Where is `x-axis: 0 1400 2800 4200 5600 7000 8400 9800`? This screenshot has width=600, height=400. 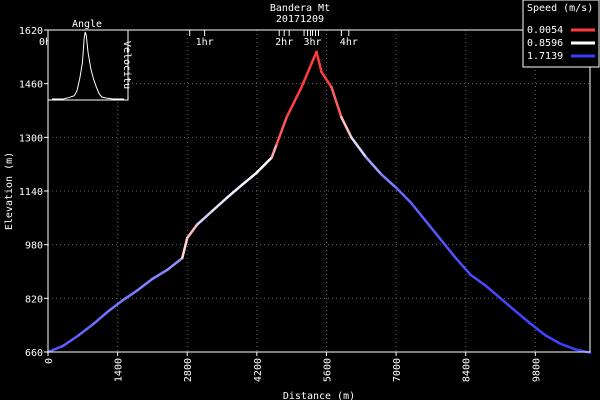 x-axis: 0 1400 2800 4200 5600 7000 8400 9800 is located at coordinates (293, 367).